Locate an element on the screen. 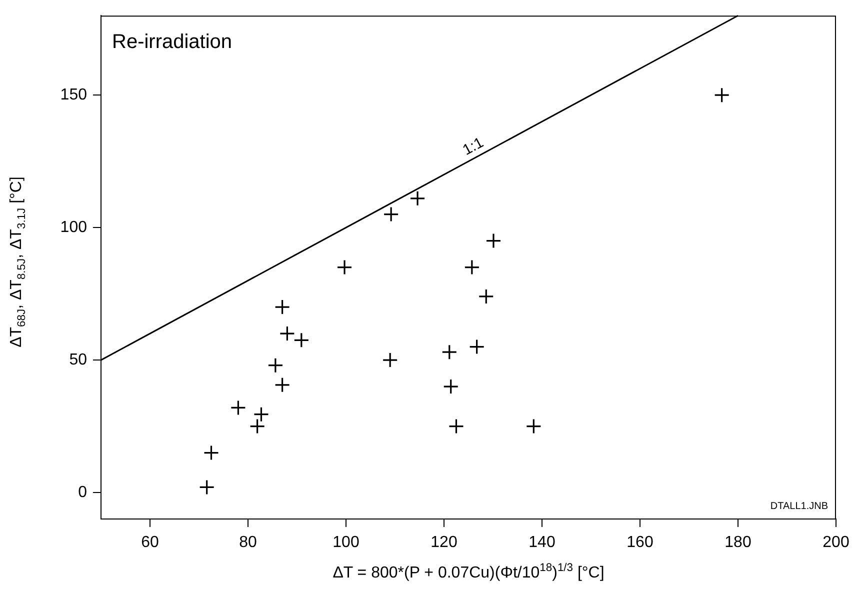 The height and width of the screenshot is (604, 856). annotation: 1:1 is located at coordinates (473, 146).